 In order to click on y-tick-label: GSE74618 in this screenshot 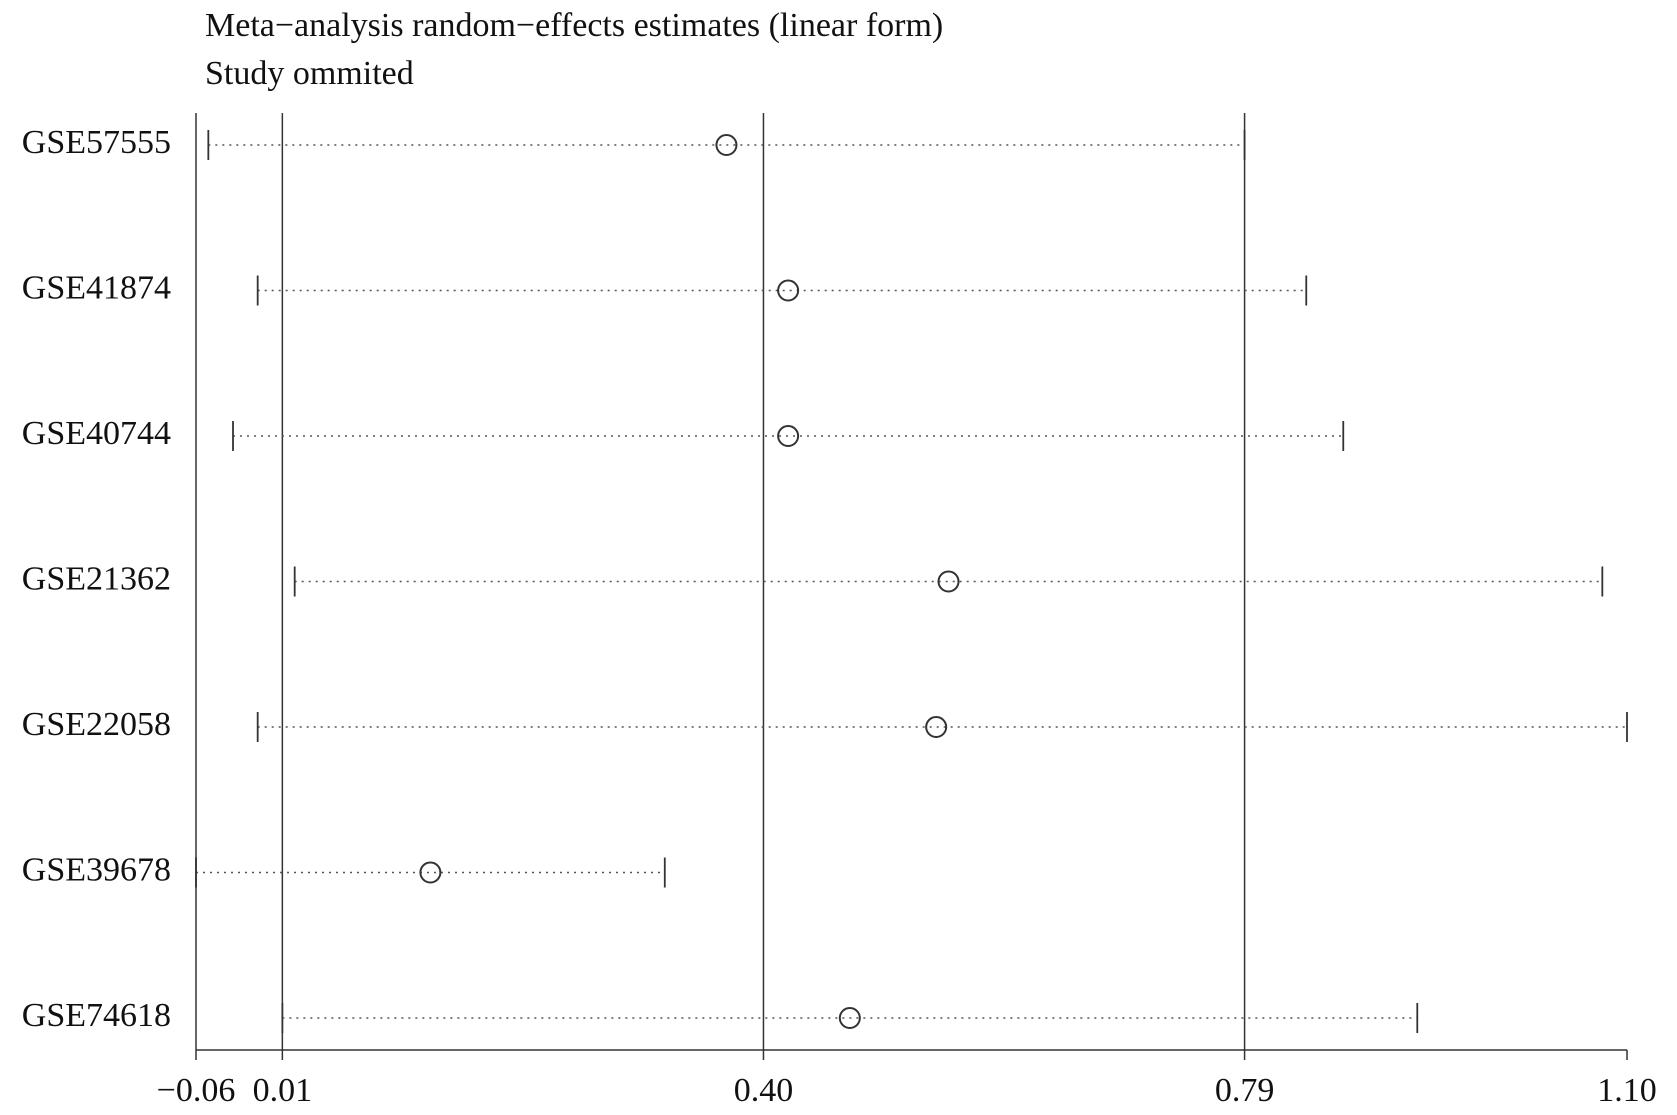, I will do `click(96, 1015)`.